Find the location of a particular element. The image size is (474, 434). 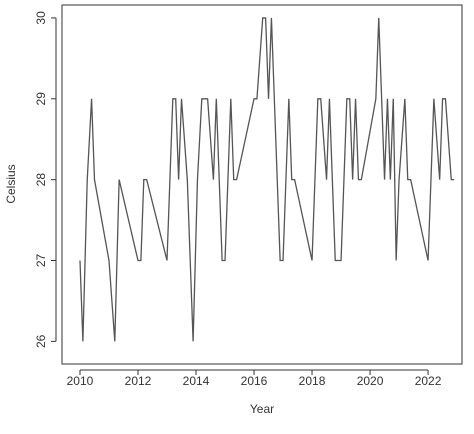

y-axis-label: Celsius is located at coordinates (11, 183).